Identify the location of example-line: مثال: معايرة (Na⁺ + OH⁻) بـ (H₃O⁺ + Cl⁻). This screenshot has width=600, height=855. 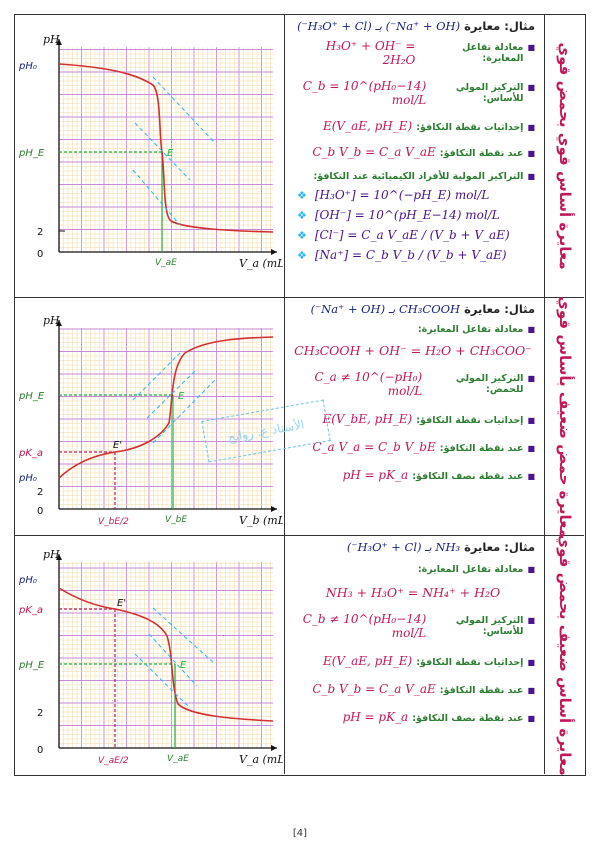
(416, 26).